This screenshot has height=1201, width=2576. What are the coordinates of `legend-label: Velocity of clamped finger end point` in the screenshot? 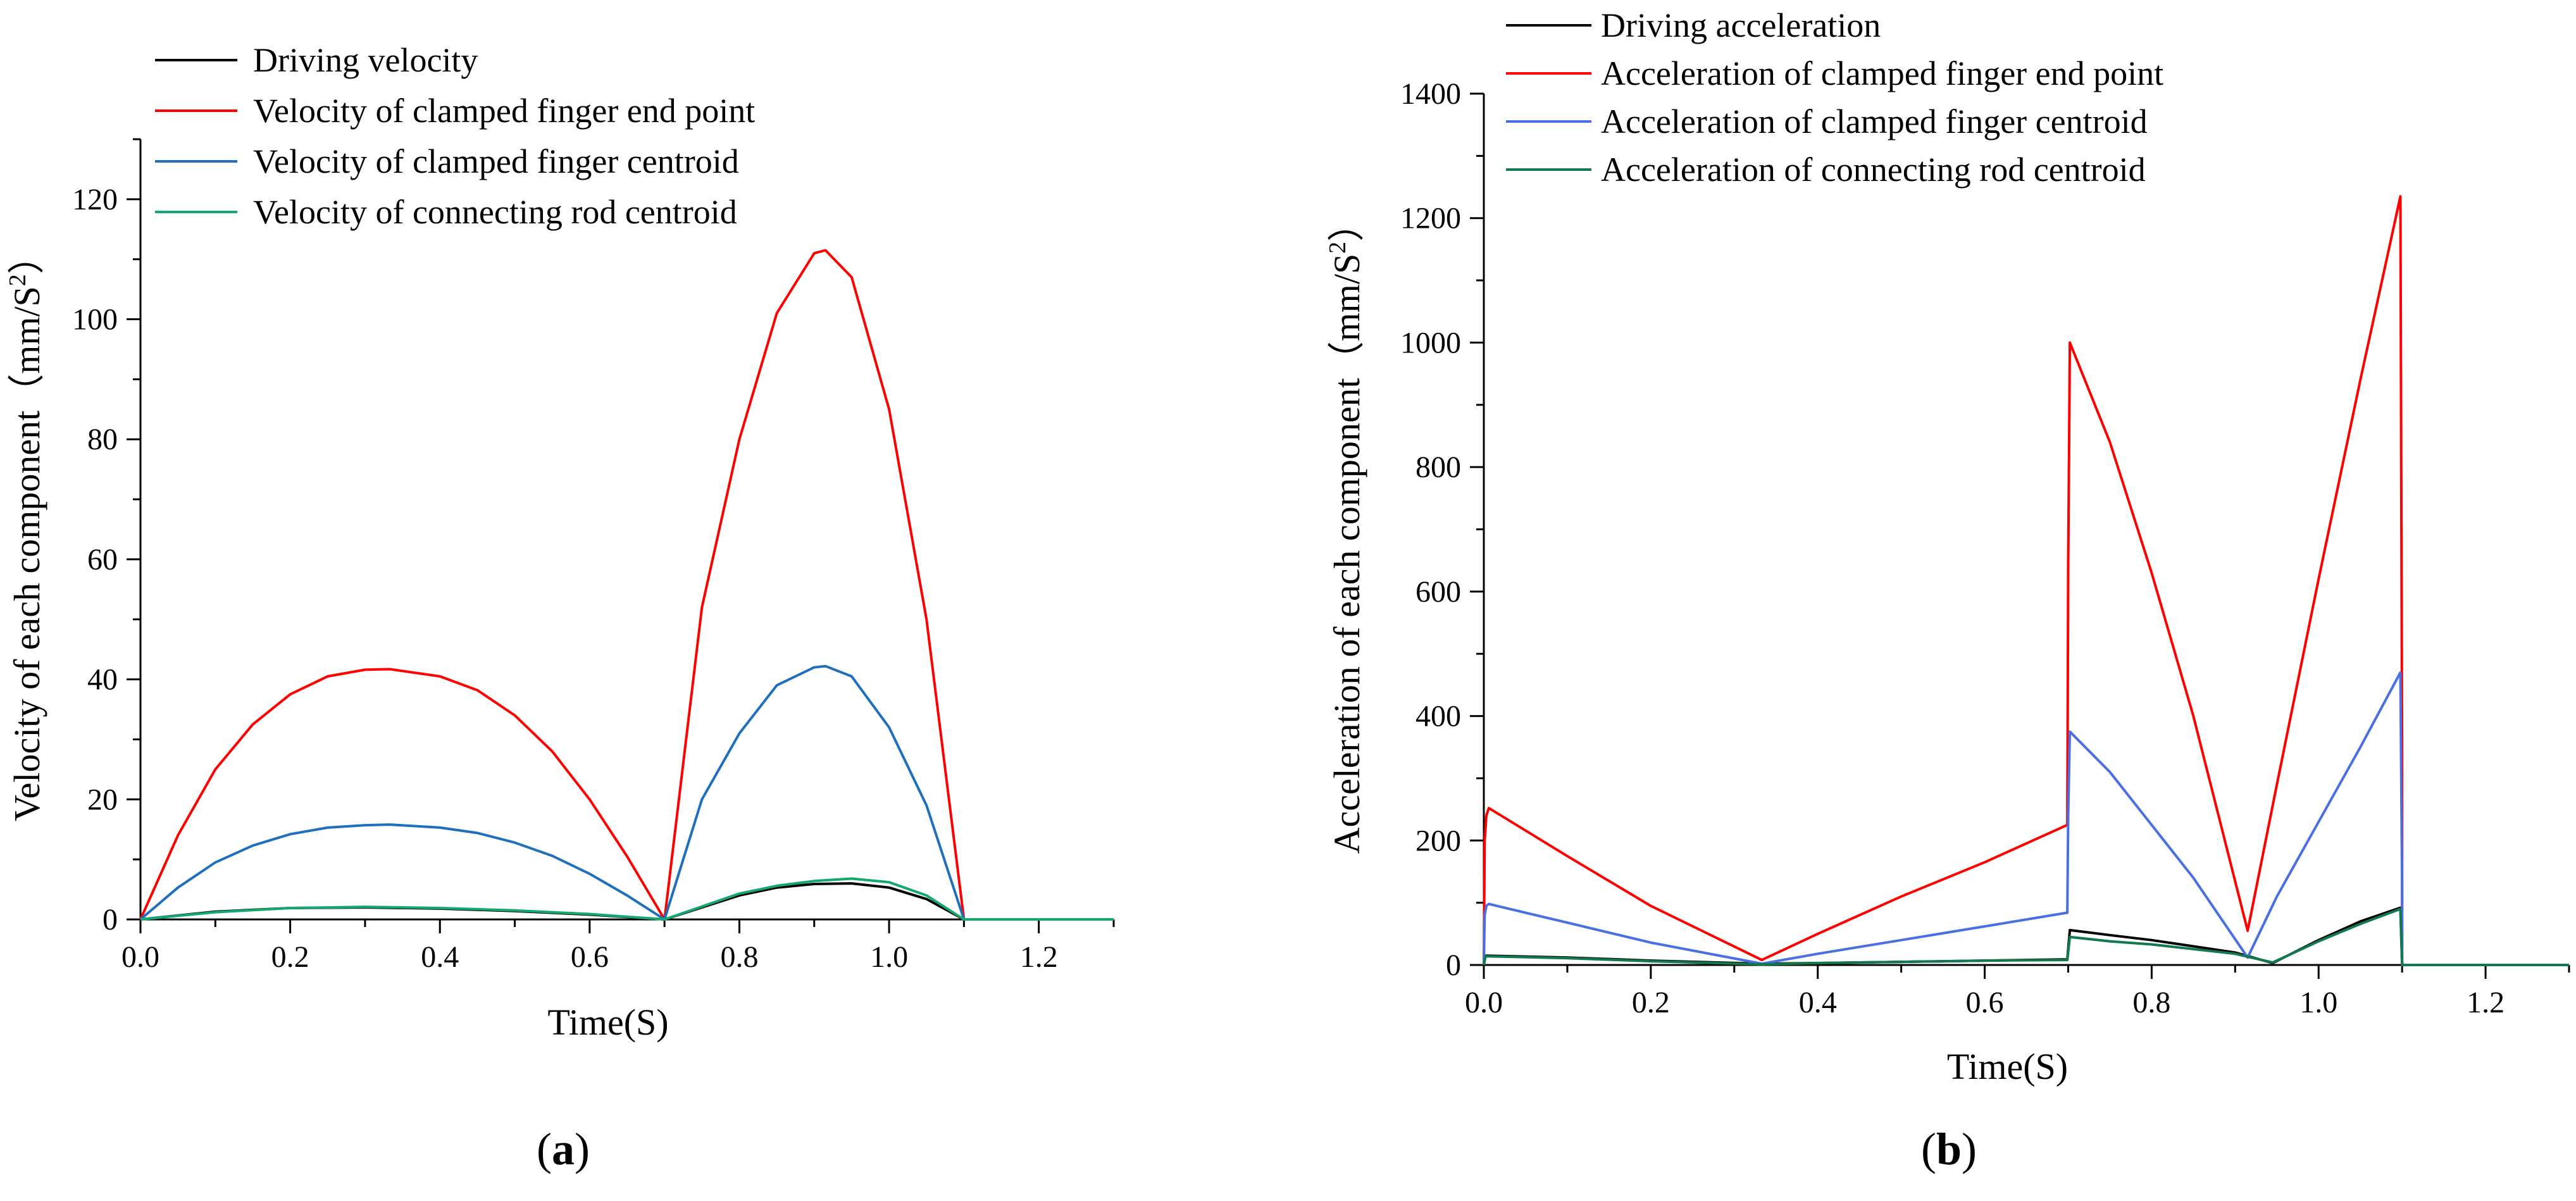 It's located at (504, 111).